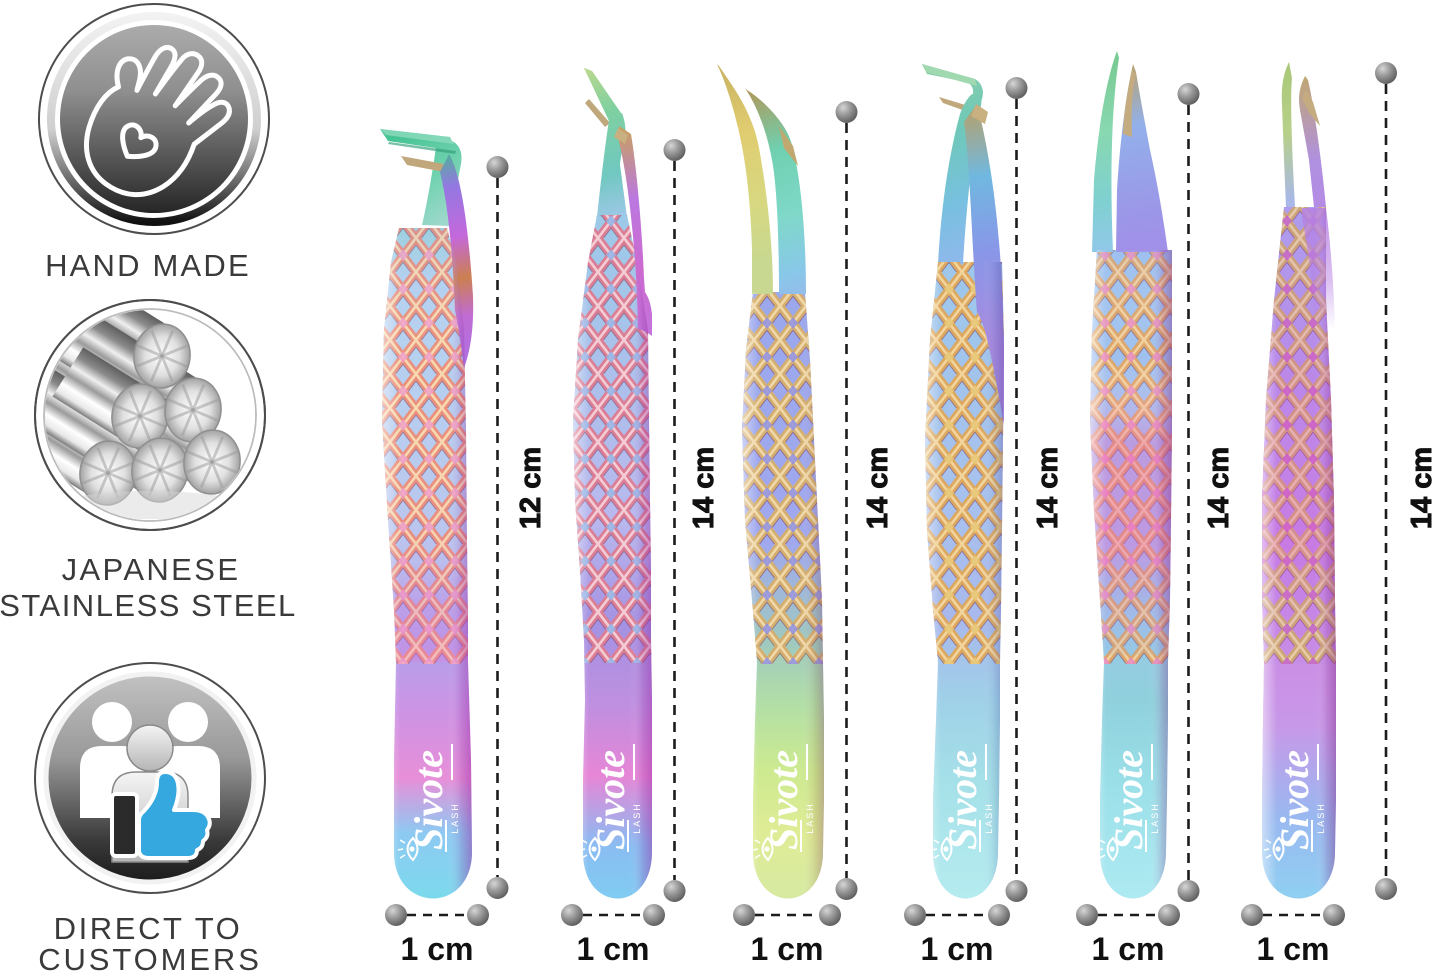  What do you see at coordinates (148, 605) in the screenshot?
I see `svg-text: STAINLESS STEEL` at bounding box center [148, 605].